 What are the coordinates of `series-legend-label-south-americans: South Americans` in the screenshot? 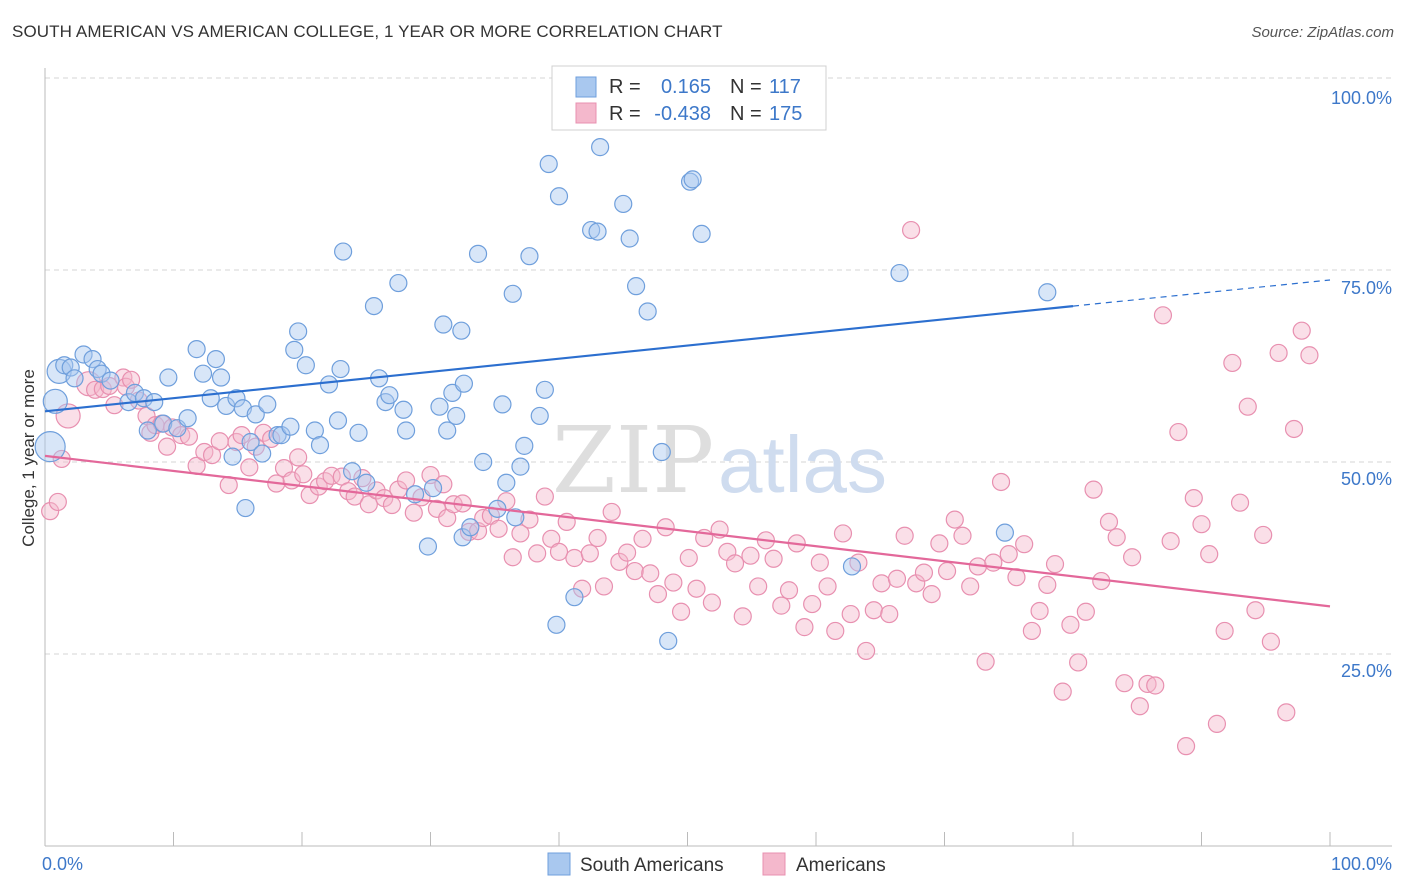 It's located at (652, 865).